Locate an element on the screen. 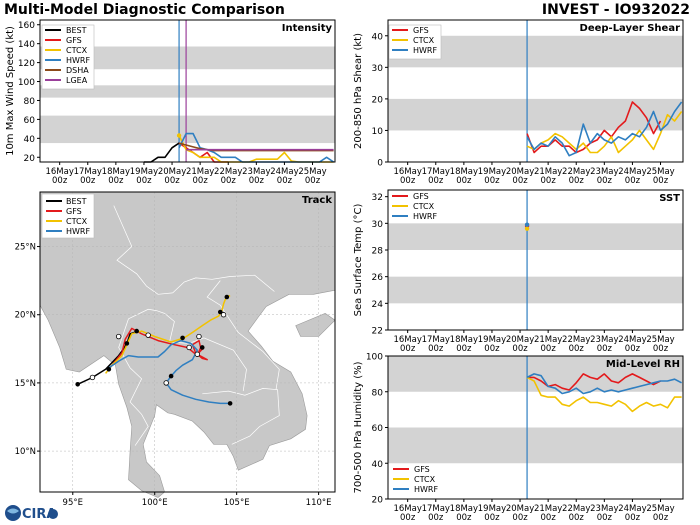 This screenshot has height=525, width=700. y-tick-label: 24 is located at coordinates (378, 305).